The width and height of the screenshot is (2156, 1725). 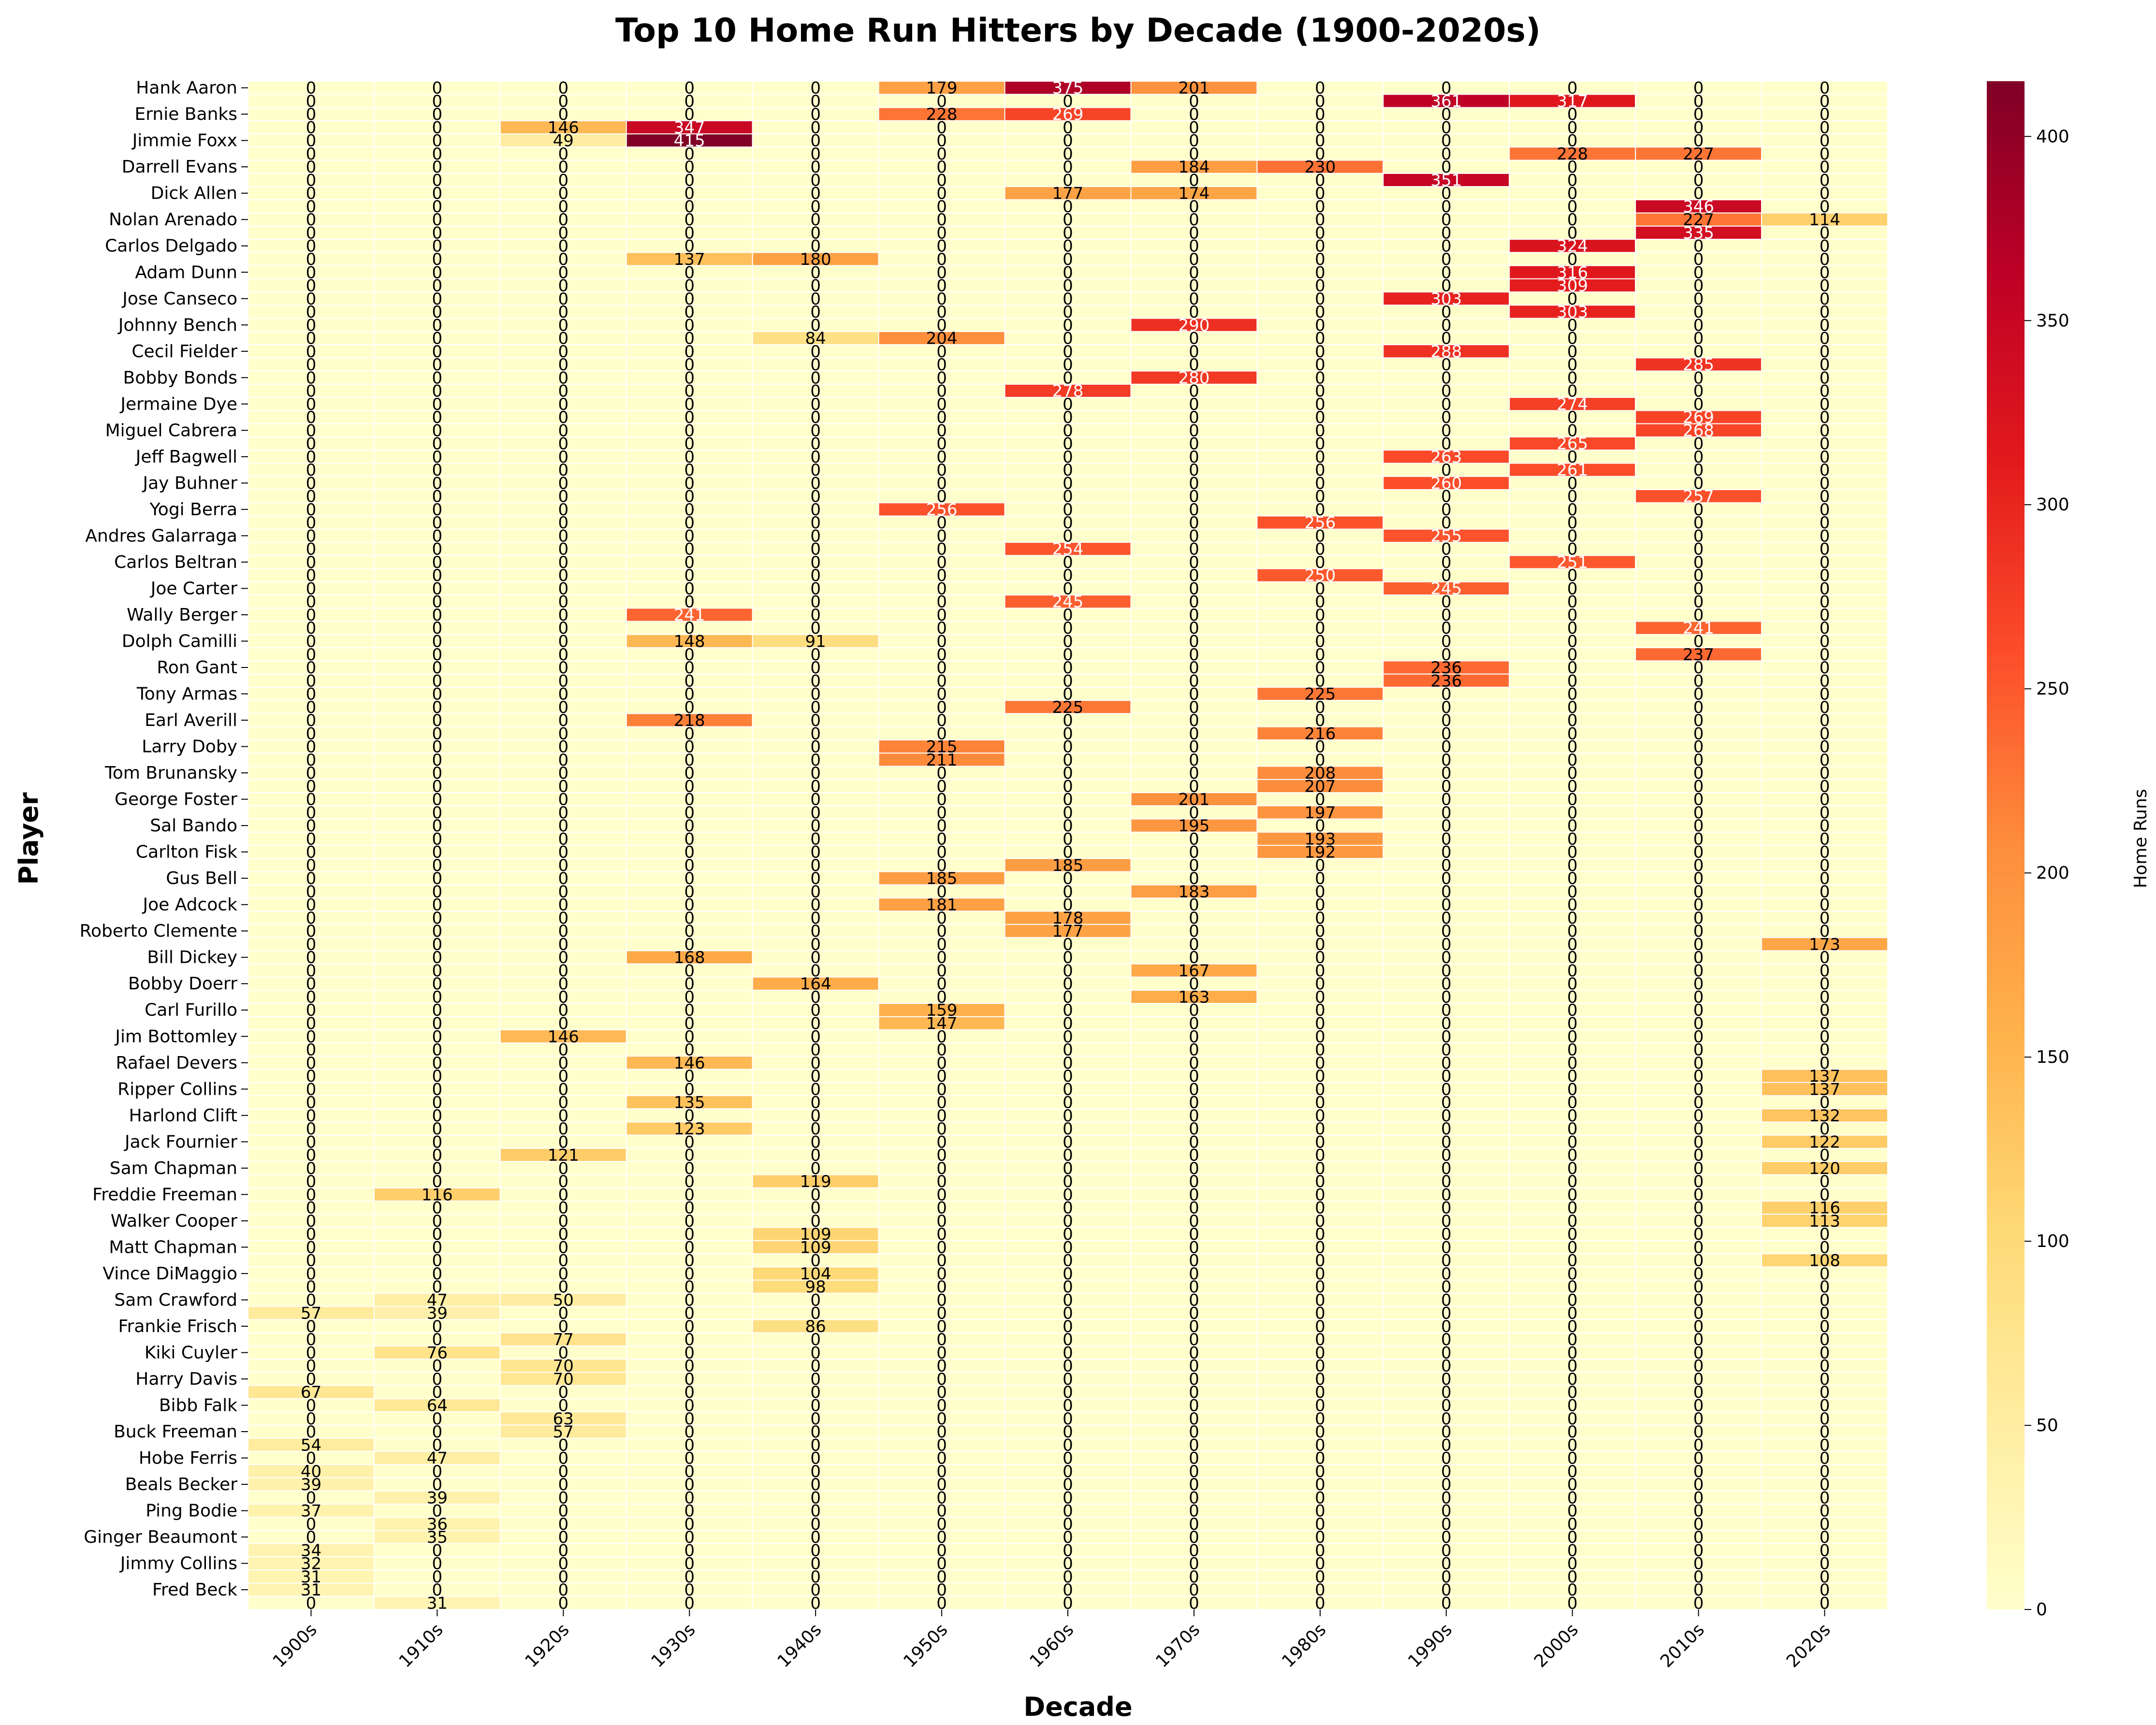 What do you see at coordinates (176, 800) in the screenshot?
I see `y-tick-label: George Foster` at bounding box center [176, 800].